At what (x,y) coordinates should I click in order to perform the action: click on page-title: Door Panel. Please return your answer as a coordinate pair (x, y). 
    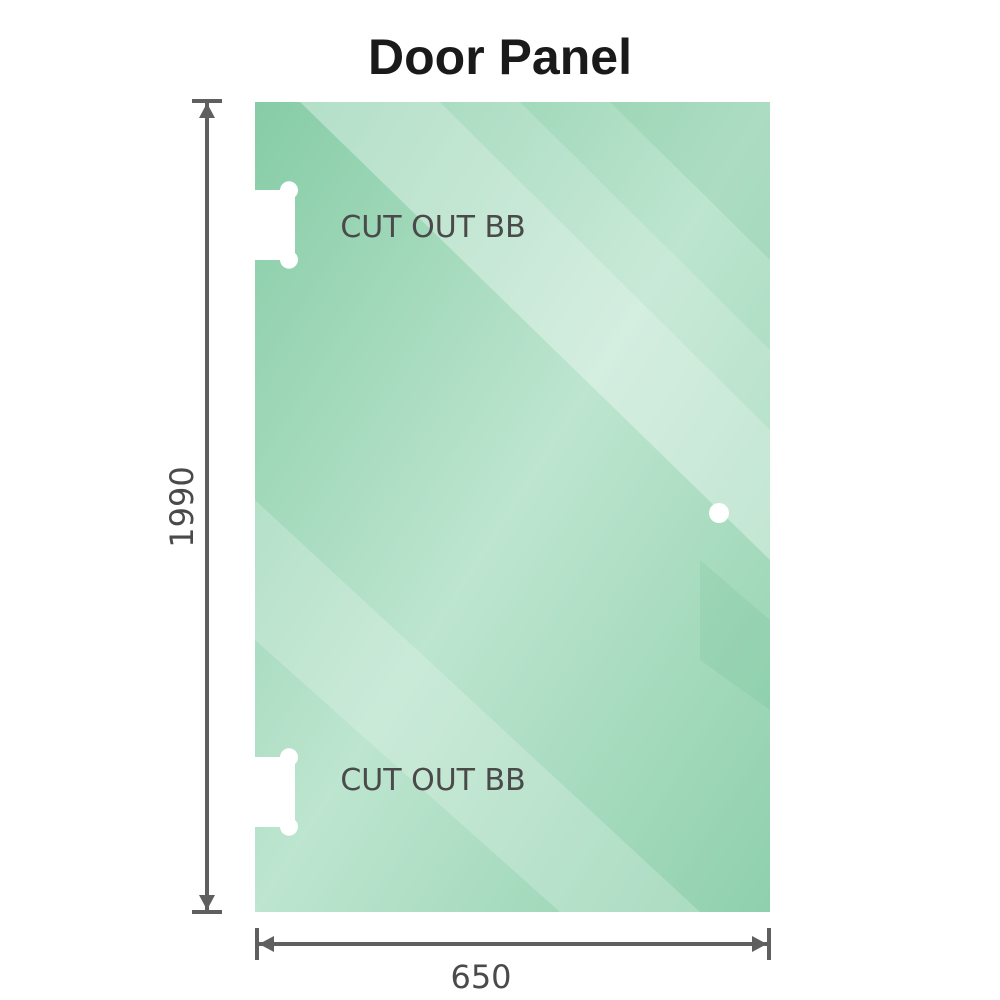
    Looking at the image, I should click on (500, 57).